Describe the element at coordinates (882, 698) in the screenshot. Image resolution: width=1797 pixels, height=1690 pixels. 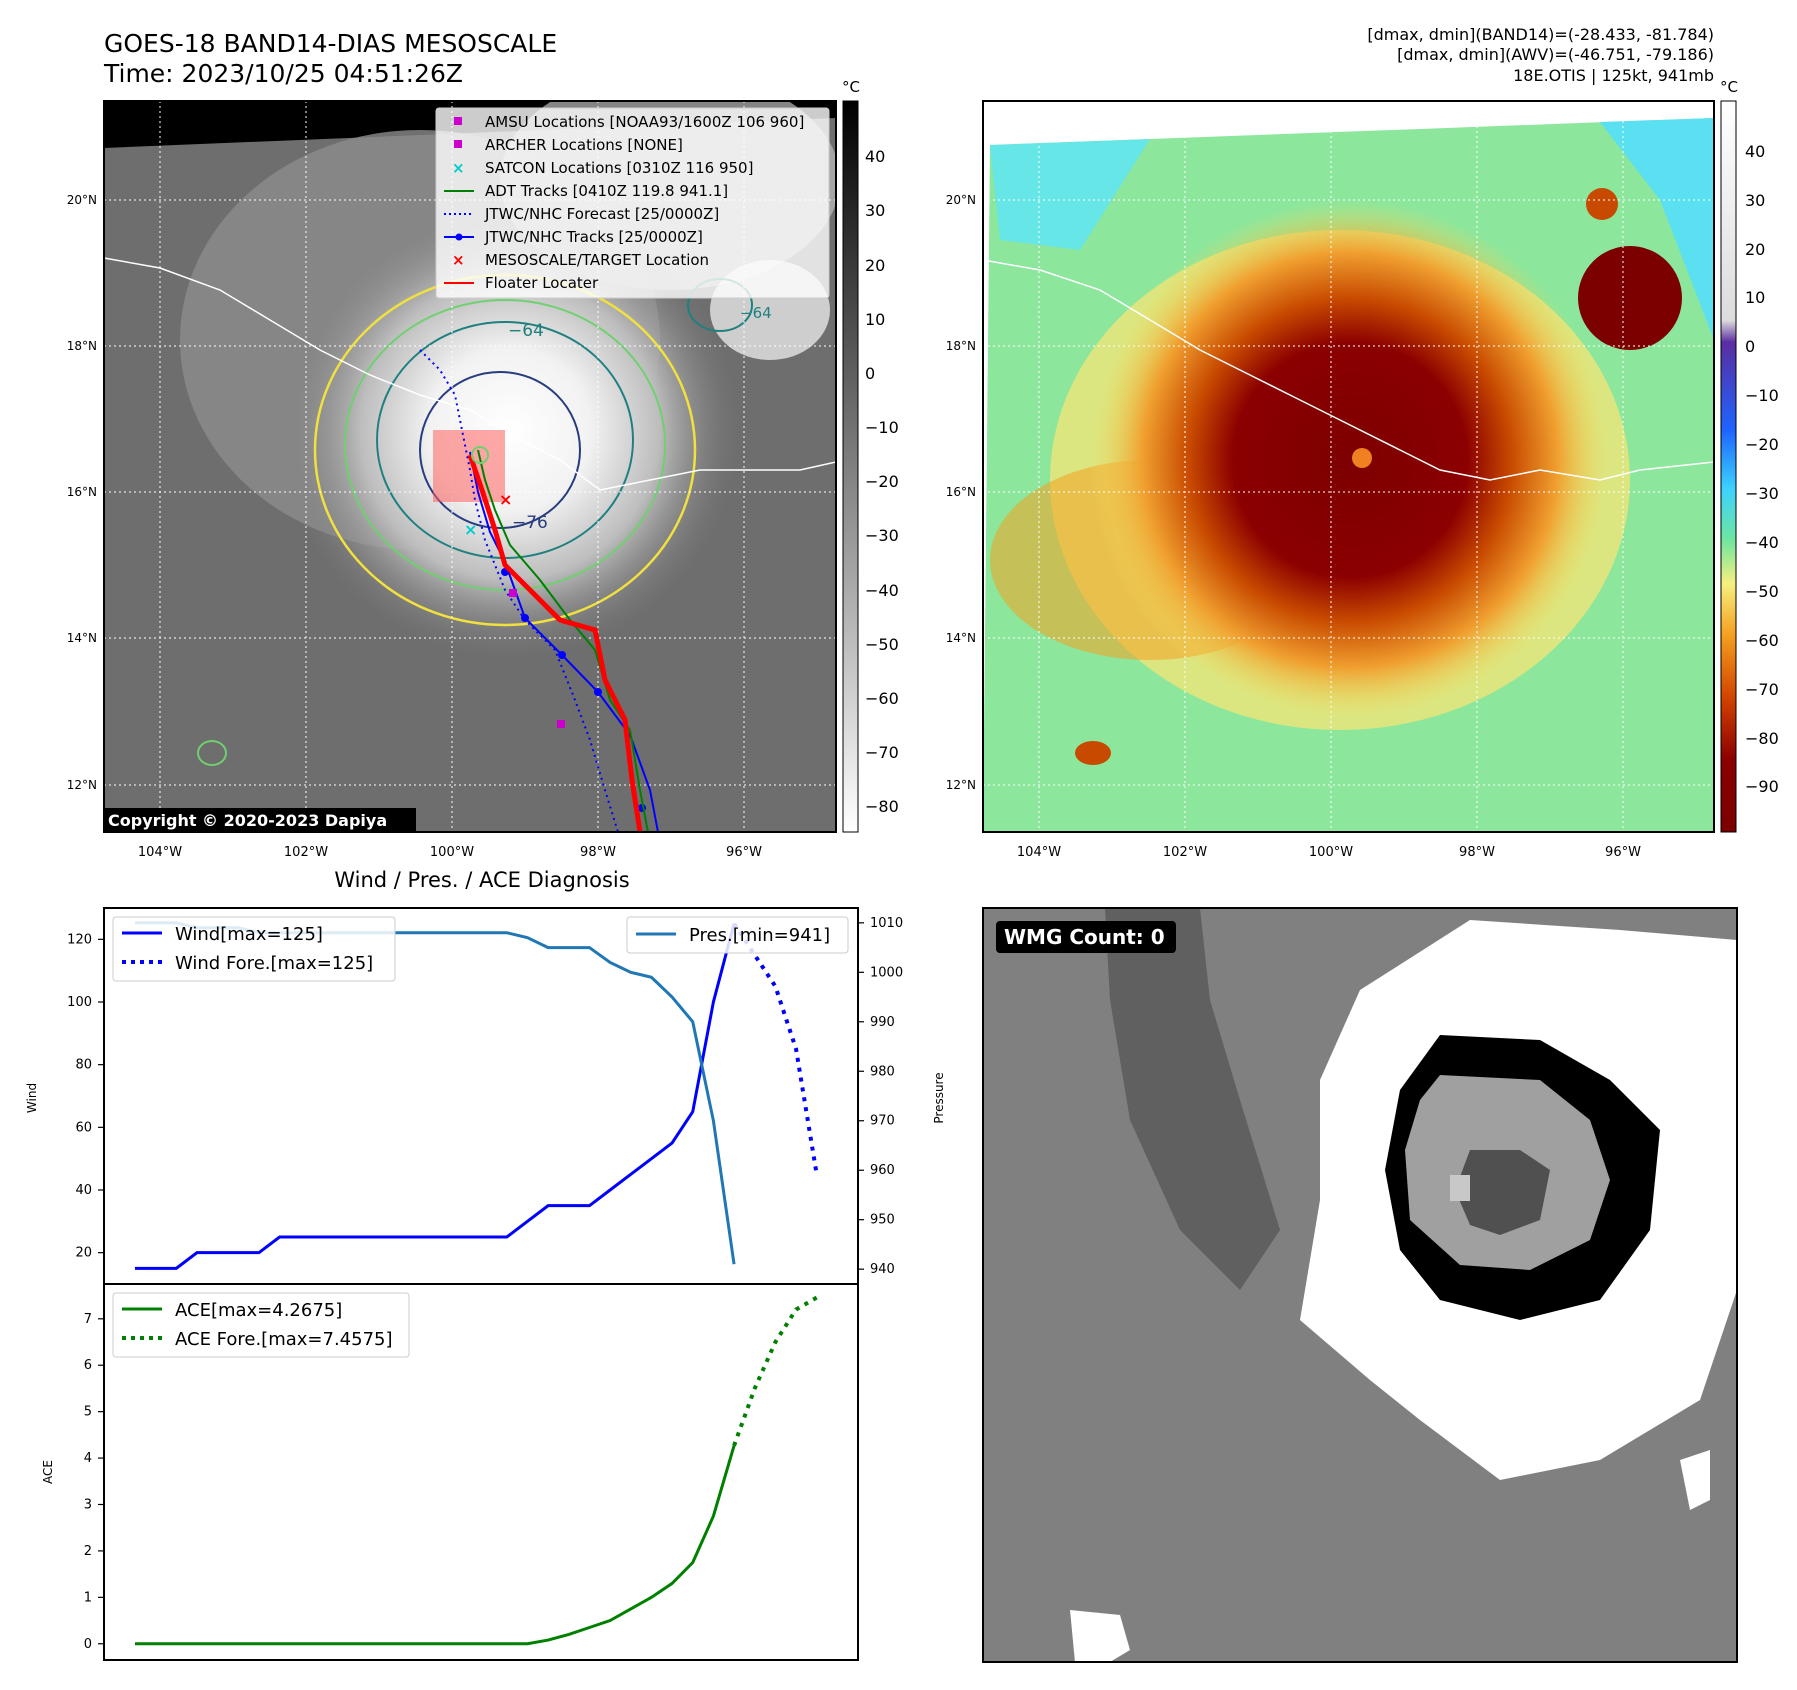
I see `ir-colorbar-tick: −60` at that location.